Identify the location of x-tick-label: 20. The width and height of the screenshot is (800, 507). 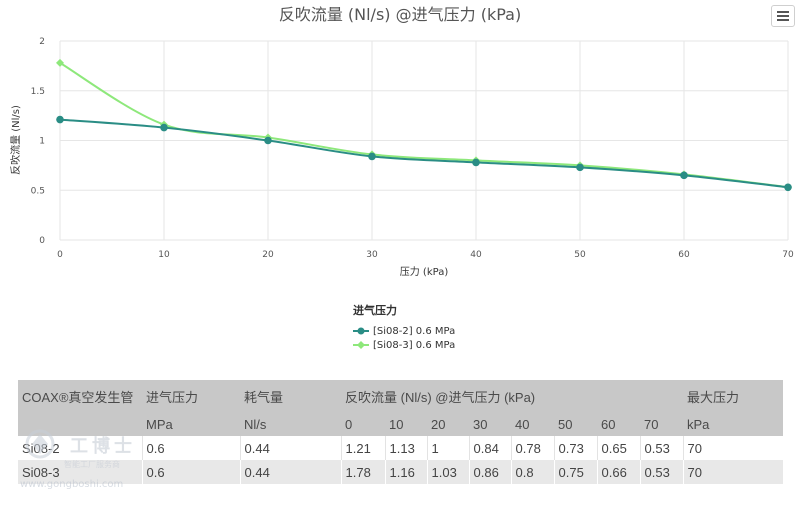
(268, 255).